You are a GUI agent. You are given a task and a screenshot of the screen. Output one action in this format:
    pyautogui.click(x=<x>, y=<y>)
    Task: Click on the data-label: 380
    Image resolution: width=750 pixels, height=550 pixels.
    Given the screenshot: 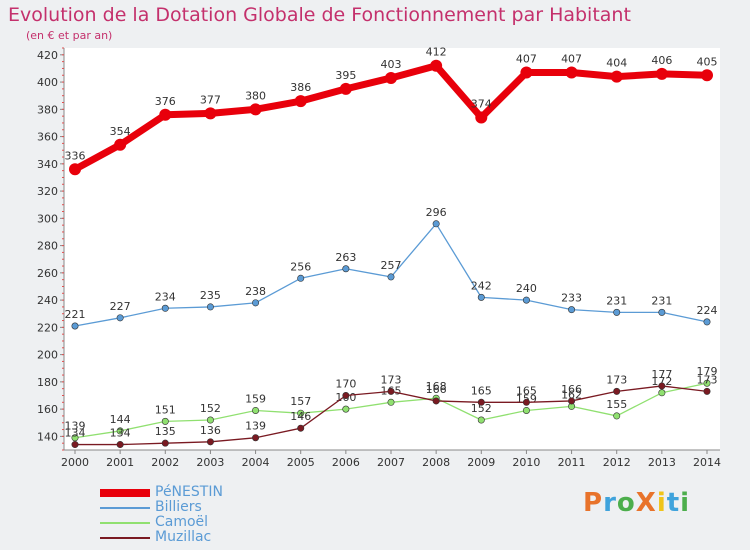 What is the action you would take?
    pyautogui.click(x=255, y=95)
    